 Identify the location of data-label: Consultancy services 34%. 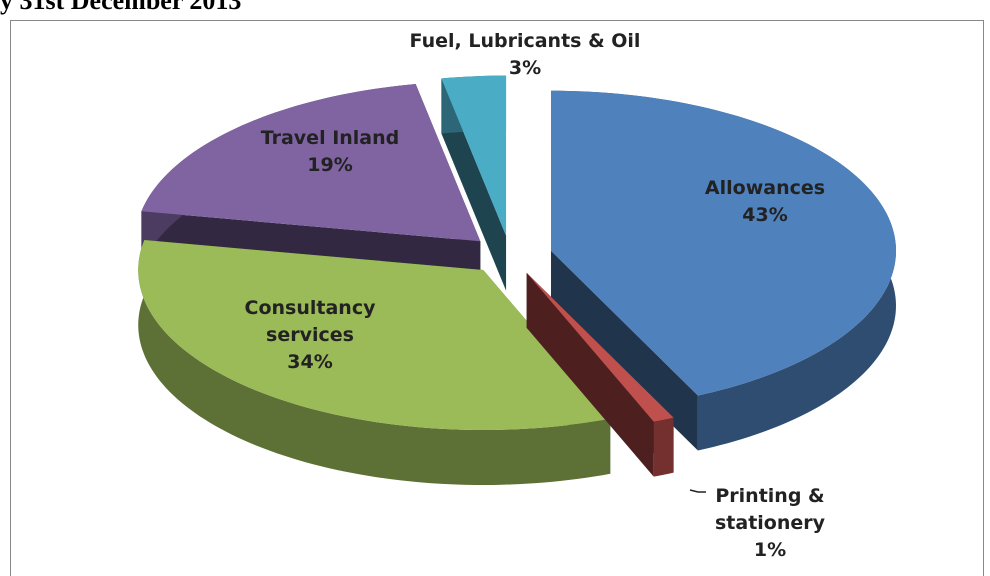
(310, 335).